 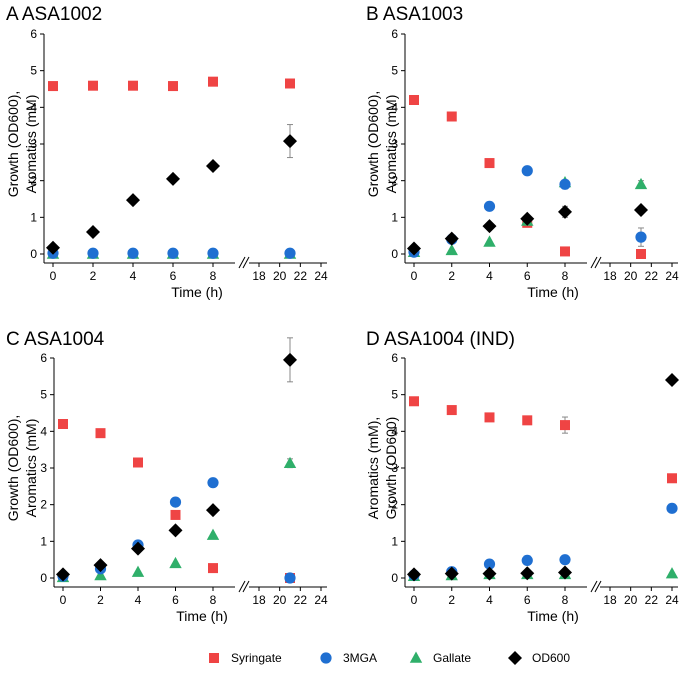 I want to click on legend-marker-od, so click(x=515, y=658).